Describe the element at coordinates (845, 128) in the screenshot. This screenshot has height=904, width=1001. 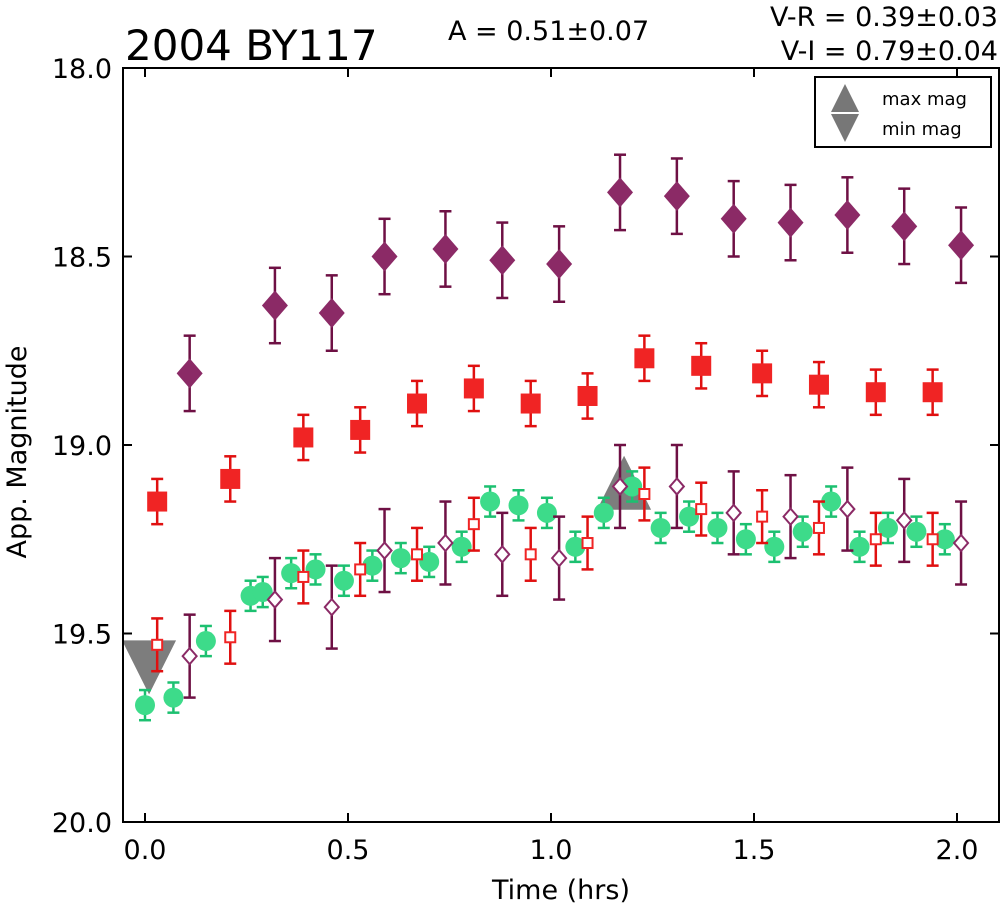
I see `legend-min-mag-marker` at that location.